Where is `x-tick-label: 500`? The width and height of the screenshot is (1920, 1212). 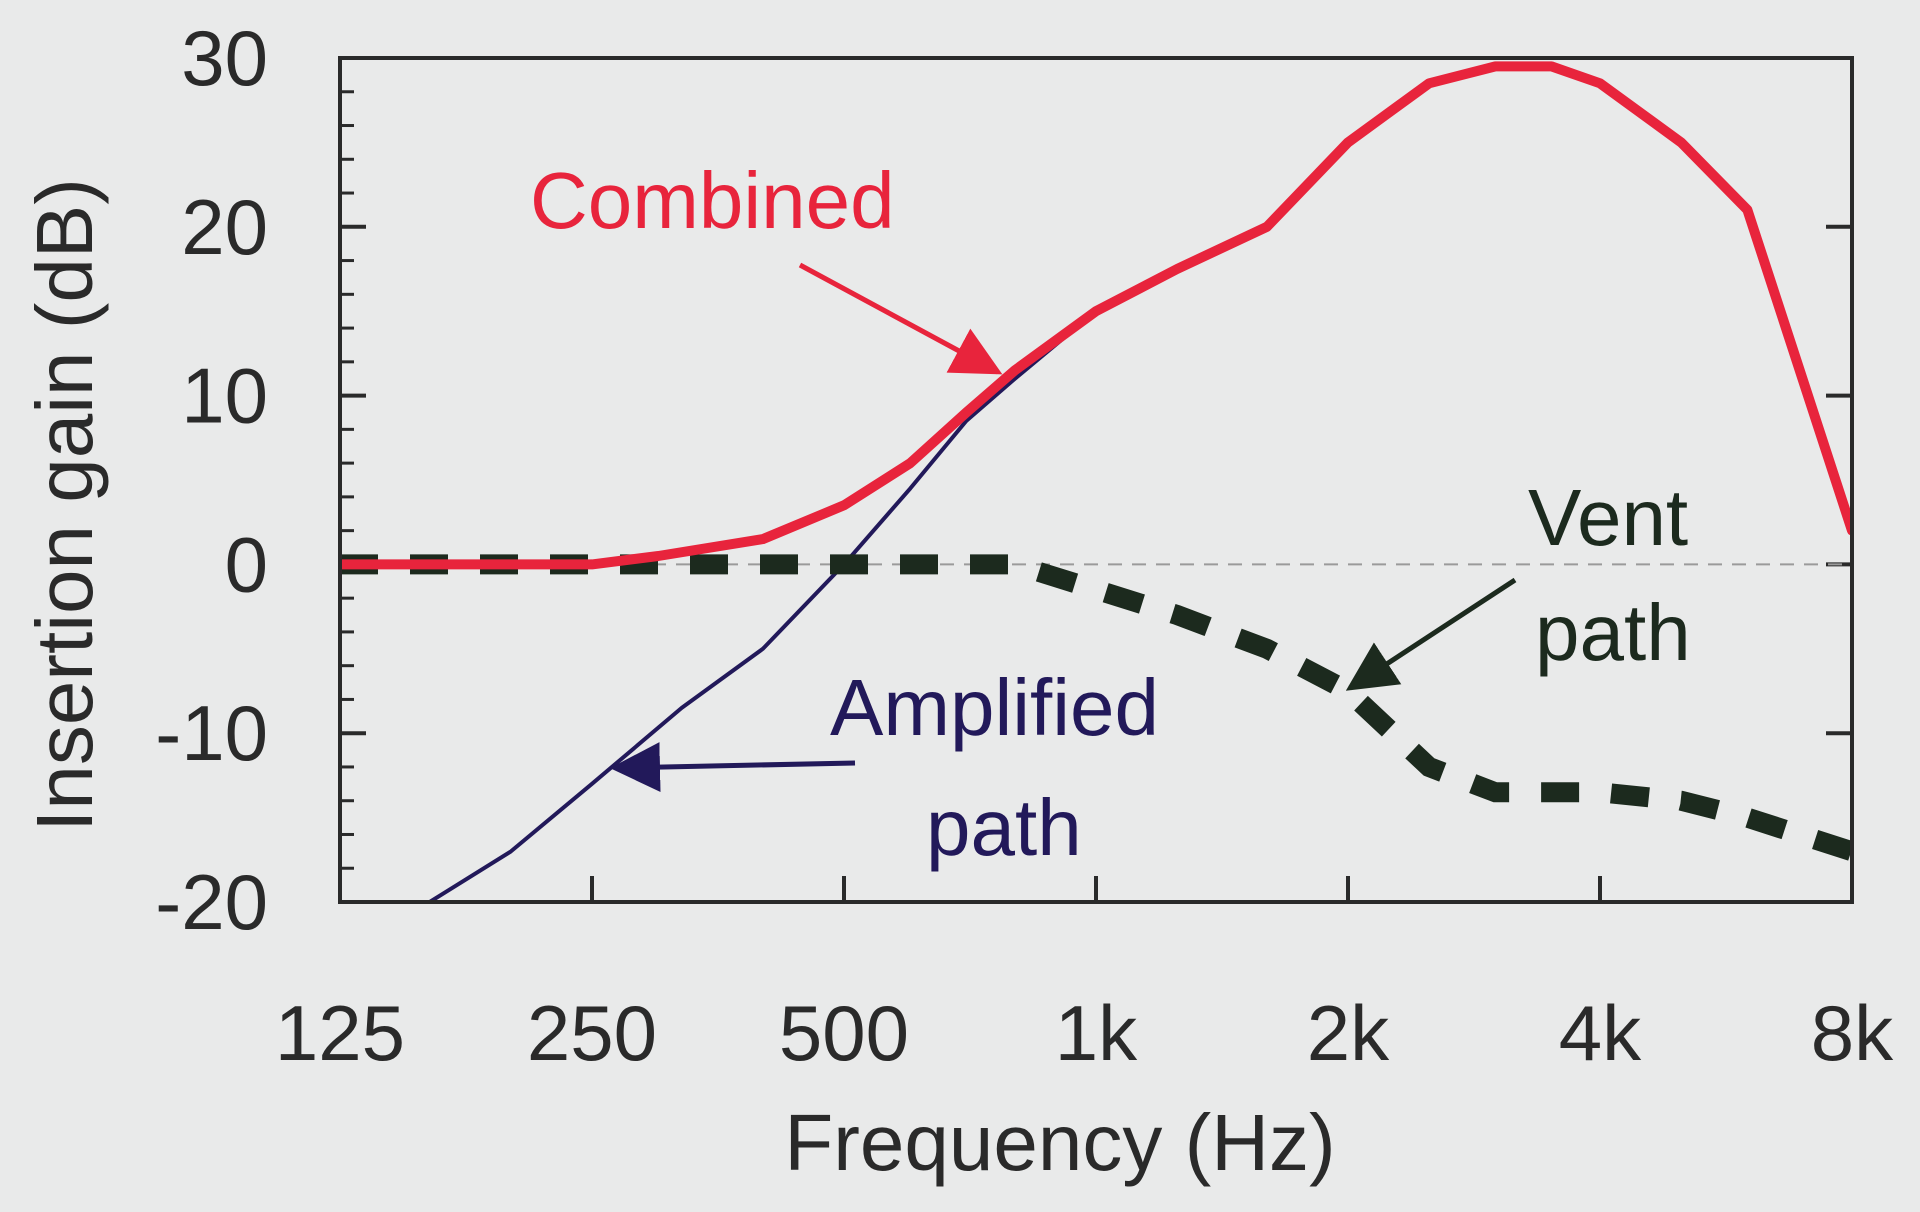 x-tick-label: 500 is located at coordinates (844, 1033).